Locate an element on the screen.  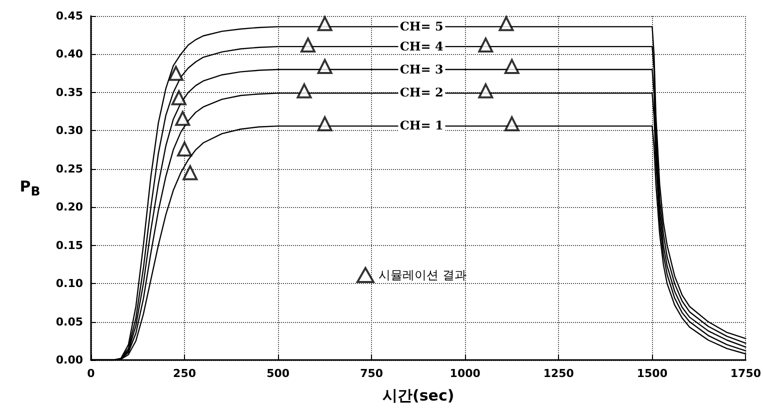
y-tick-label: 0.10 is located at coordinates (70, 283).